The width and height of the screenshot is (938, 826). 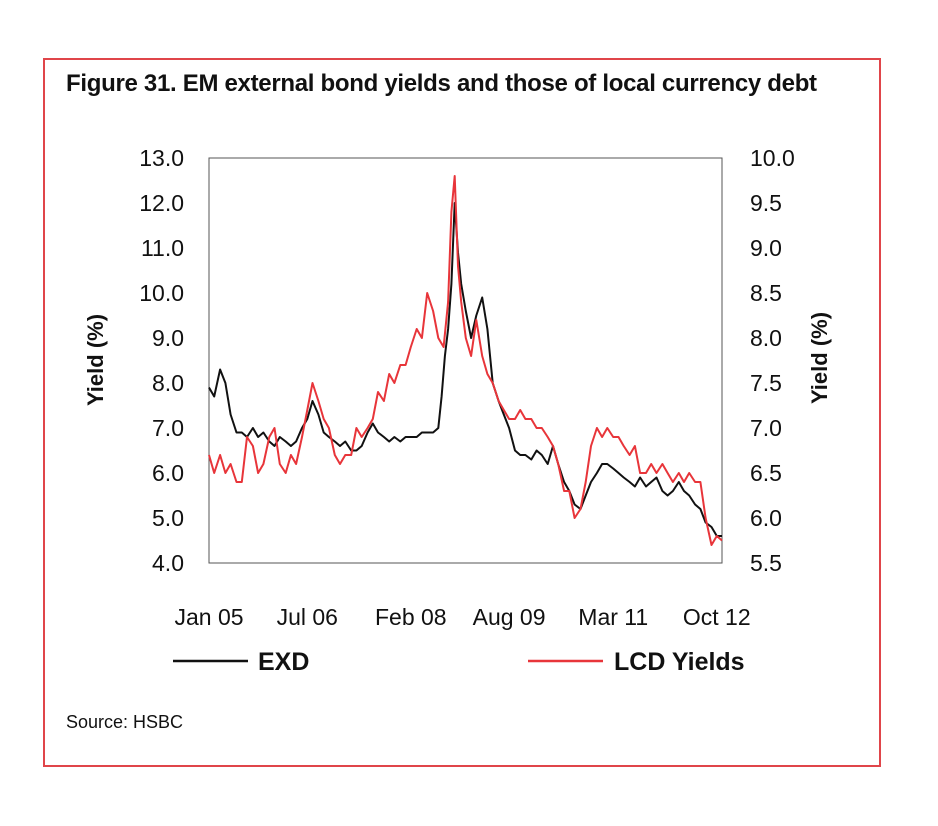 What do you see at coordinates (161, 158) in the screenshot?
I see `left-tick-label: 13.0` at bounding box center [161, 158].